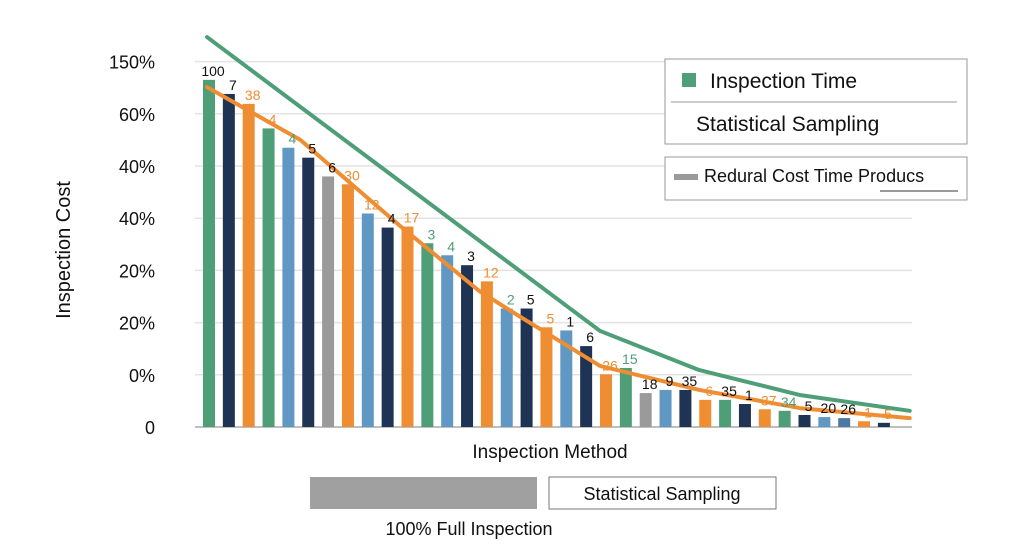  What do you see at coordinates (630, 359) in the screenshot?
I see `bar-label: 15` at bounding box center [630, 359].